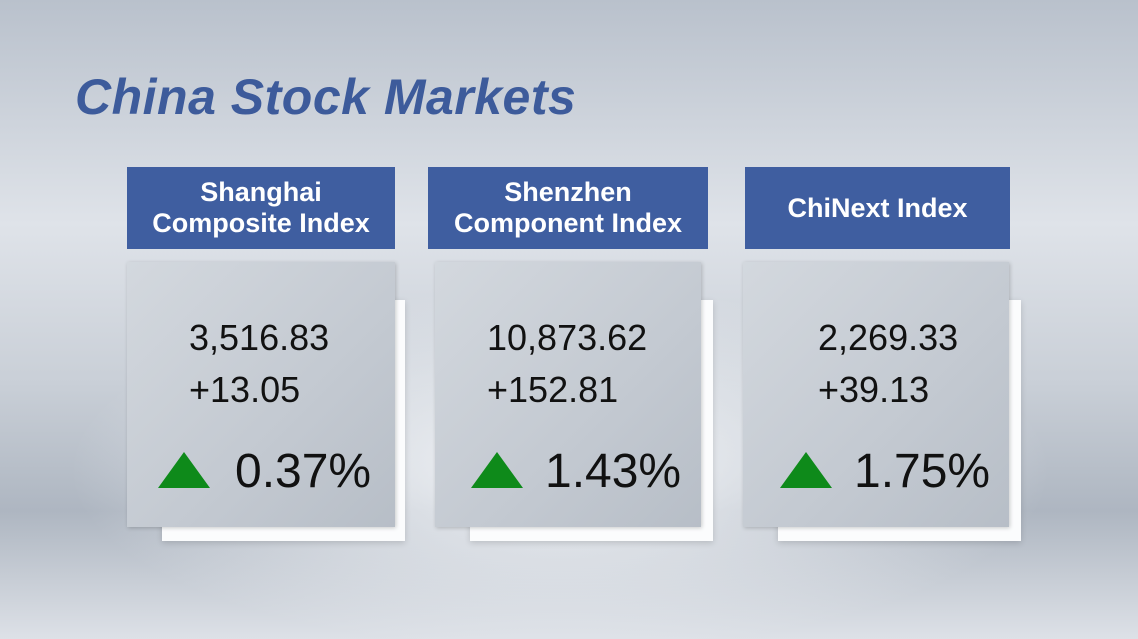 The height and width of the screenshot is (639, 1138). I want to click on index-header: Shanghai Composite Index, so click(261, 208).